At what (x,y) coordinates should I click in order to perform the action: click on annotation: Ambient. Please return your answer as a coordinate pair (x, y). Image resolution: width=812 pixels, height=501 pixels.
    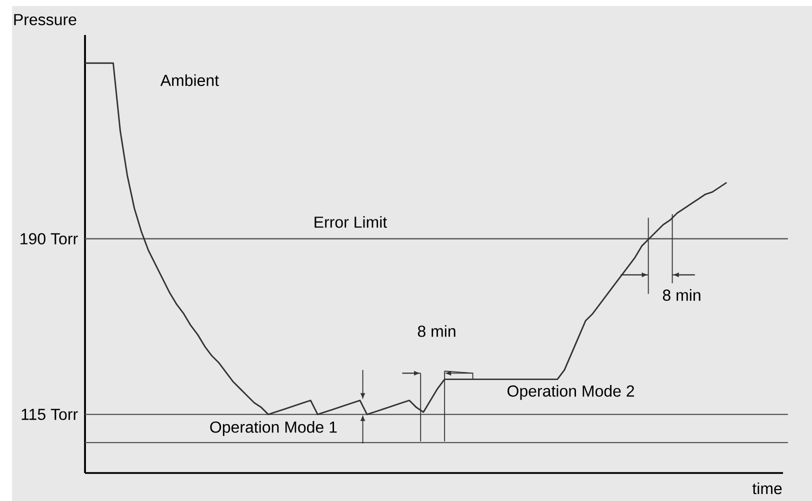
    Looking at the image, I should click on (189, 80).